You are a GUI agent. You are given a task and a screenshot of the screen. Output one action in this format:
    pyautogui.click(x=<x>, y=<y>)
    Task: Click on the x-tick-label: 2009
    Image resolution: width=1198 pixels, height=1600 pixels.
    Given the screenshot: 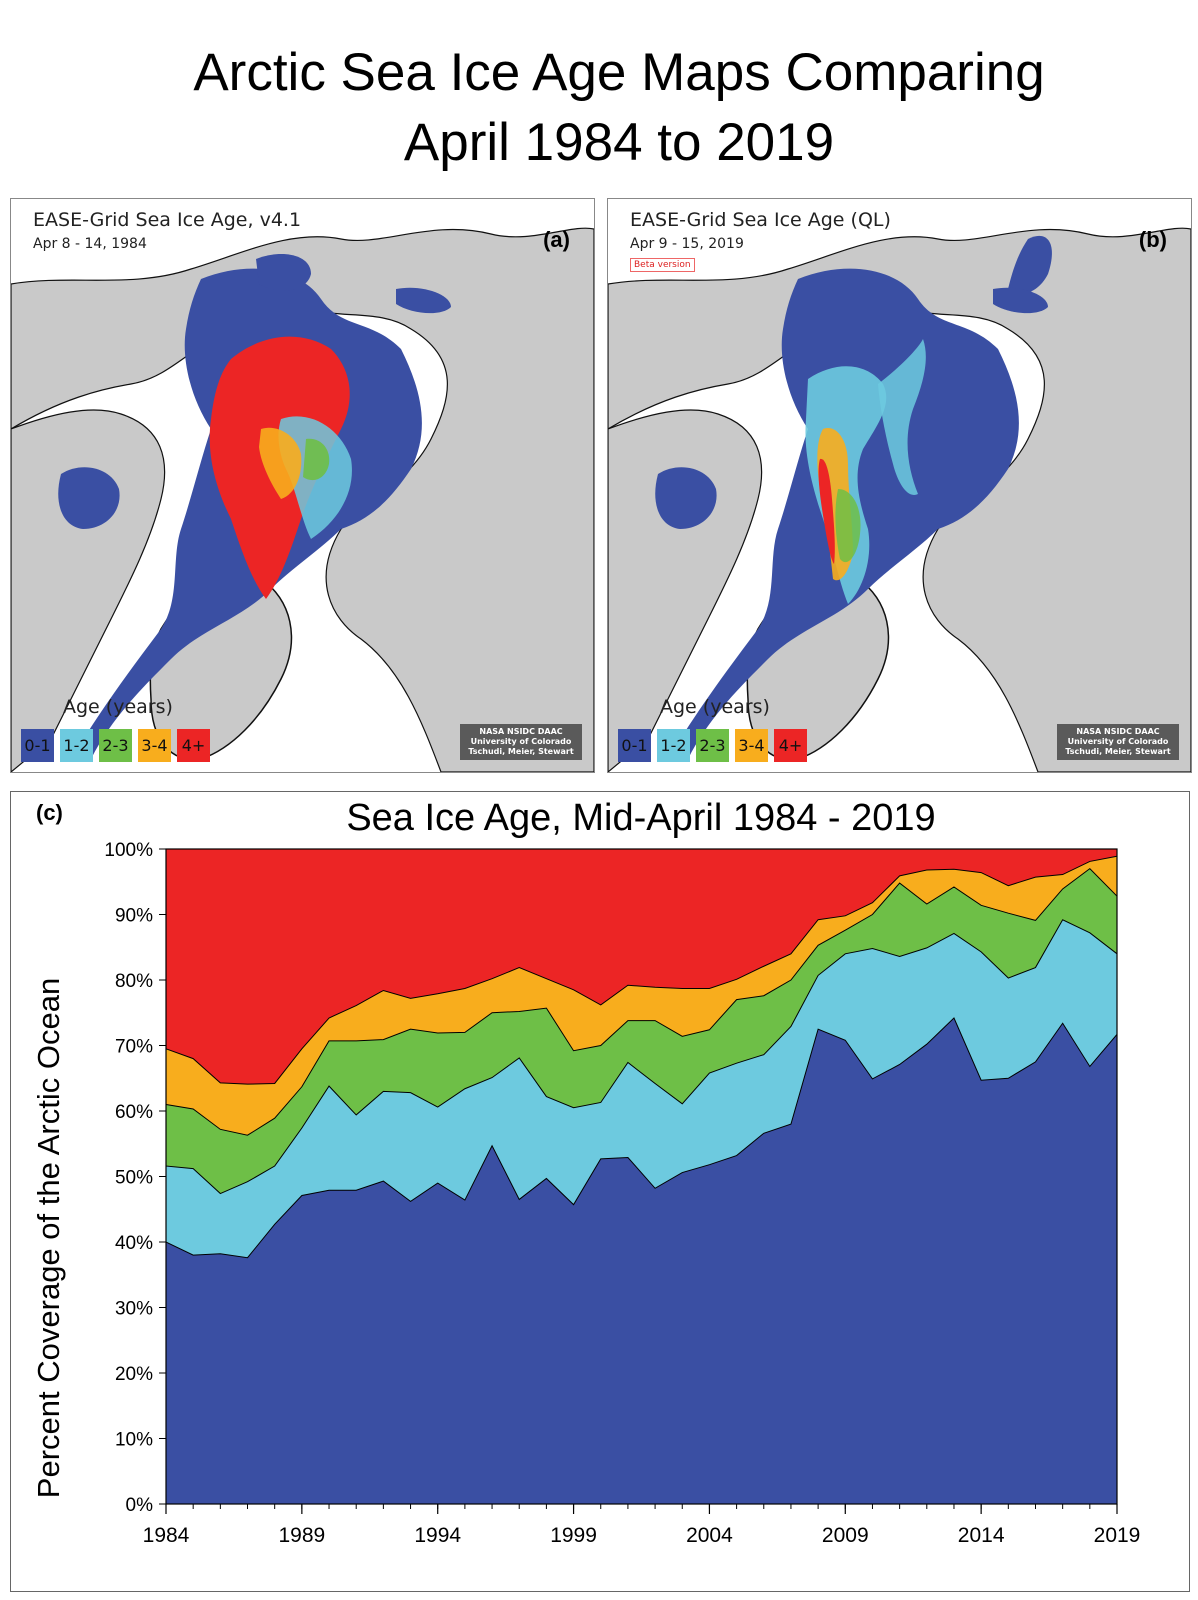 What is the action you would take?
    pyautogui.click(x=845, y=1535)
    